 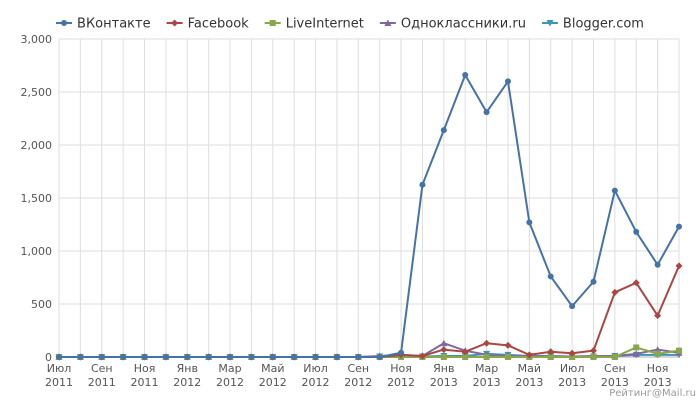 I want to click on y-tick-label: 3,000, so click(x=37, y=39).